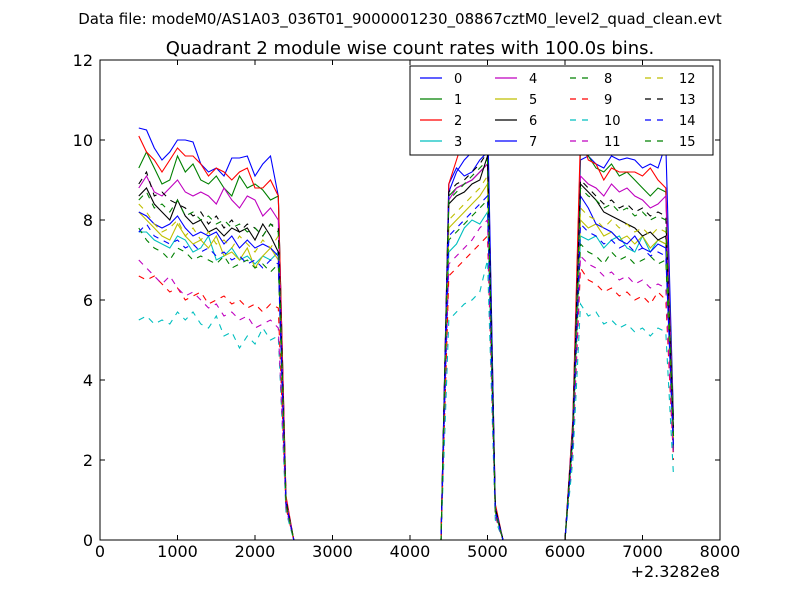 Image resolution: width=800 pixels, height=600 pixels. I want to click on y-tick-label: 8, so click(88, 220).